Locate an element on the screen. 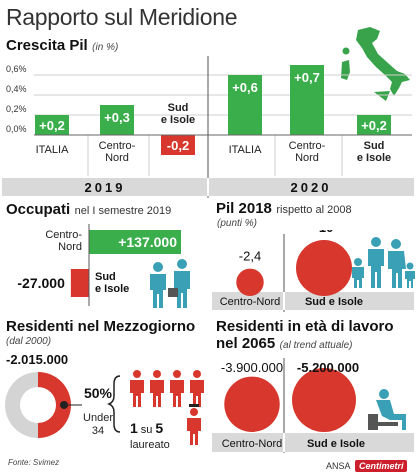  under34-age: 34 is located at coordinates (98, 431).